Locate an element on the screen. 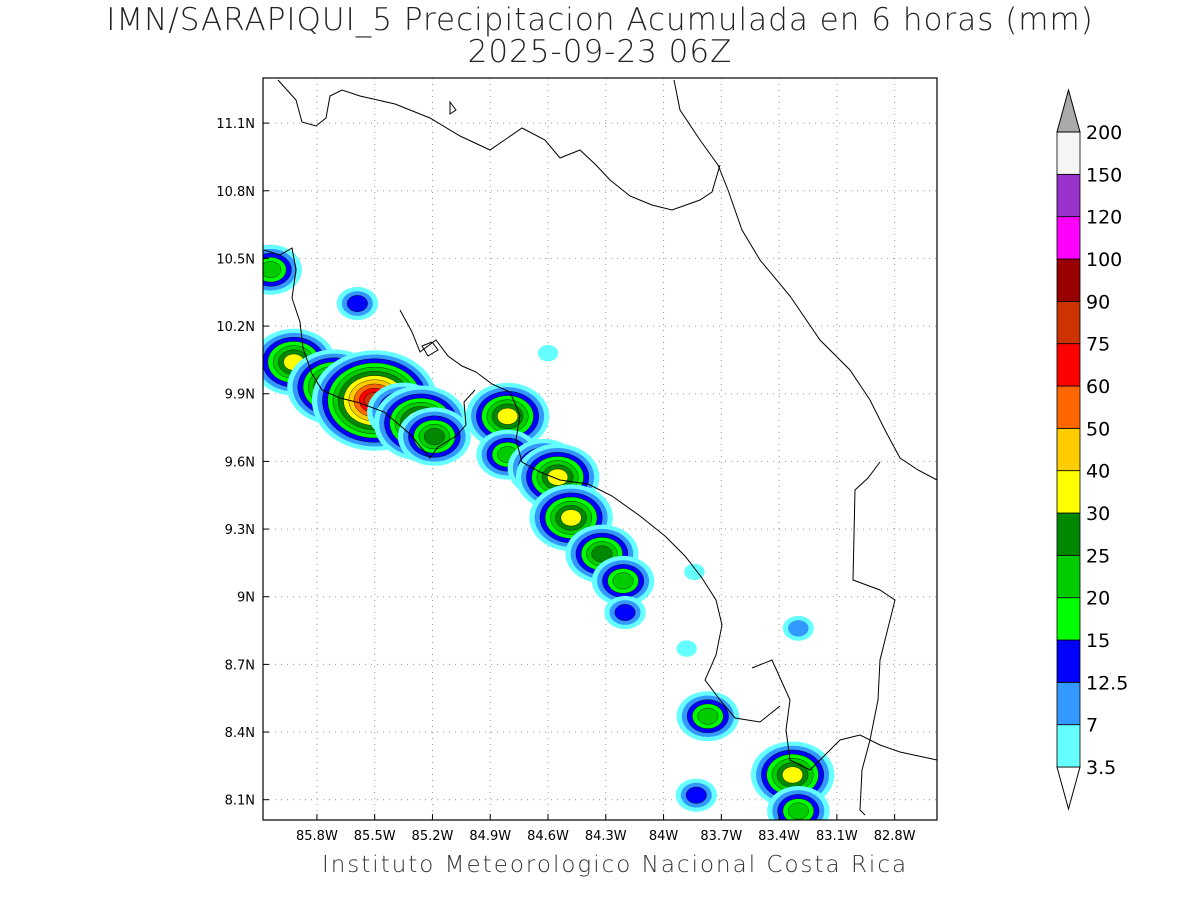 The width and height of the screenshot is (1200, 900). tick-label-x: 85.2W is located at coordinates (433, 836).